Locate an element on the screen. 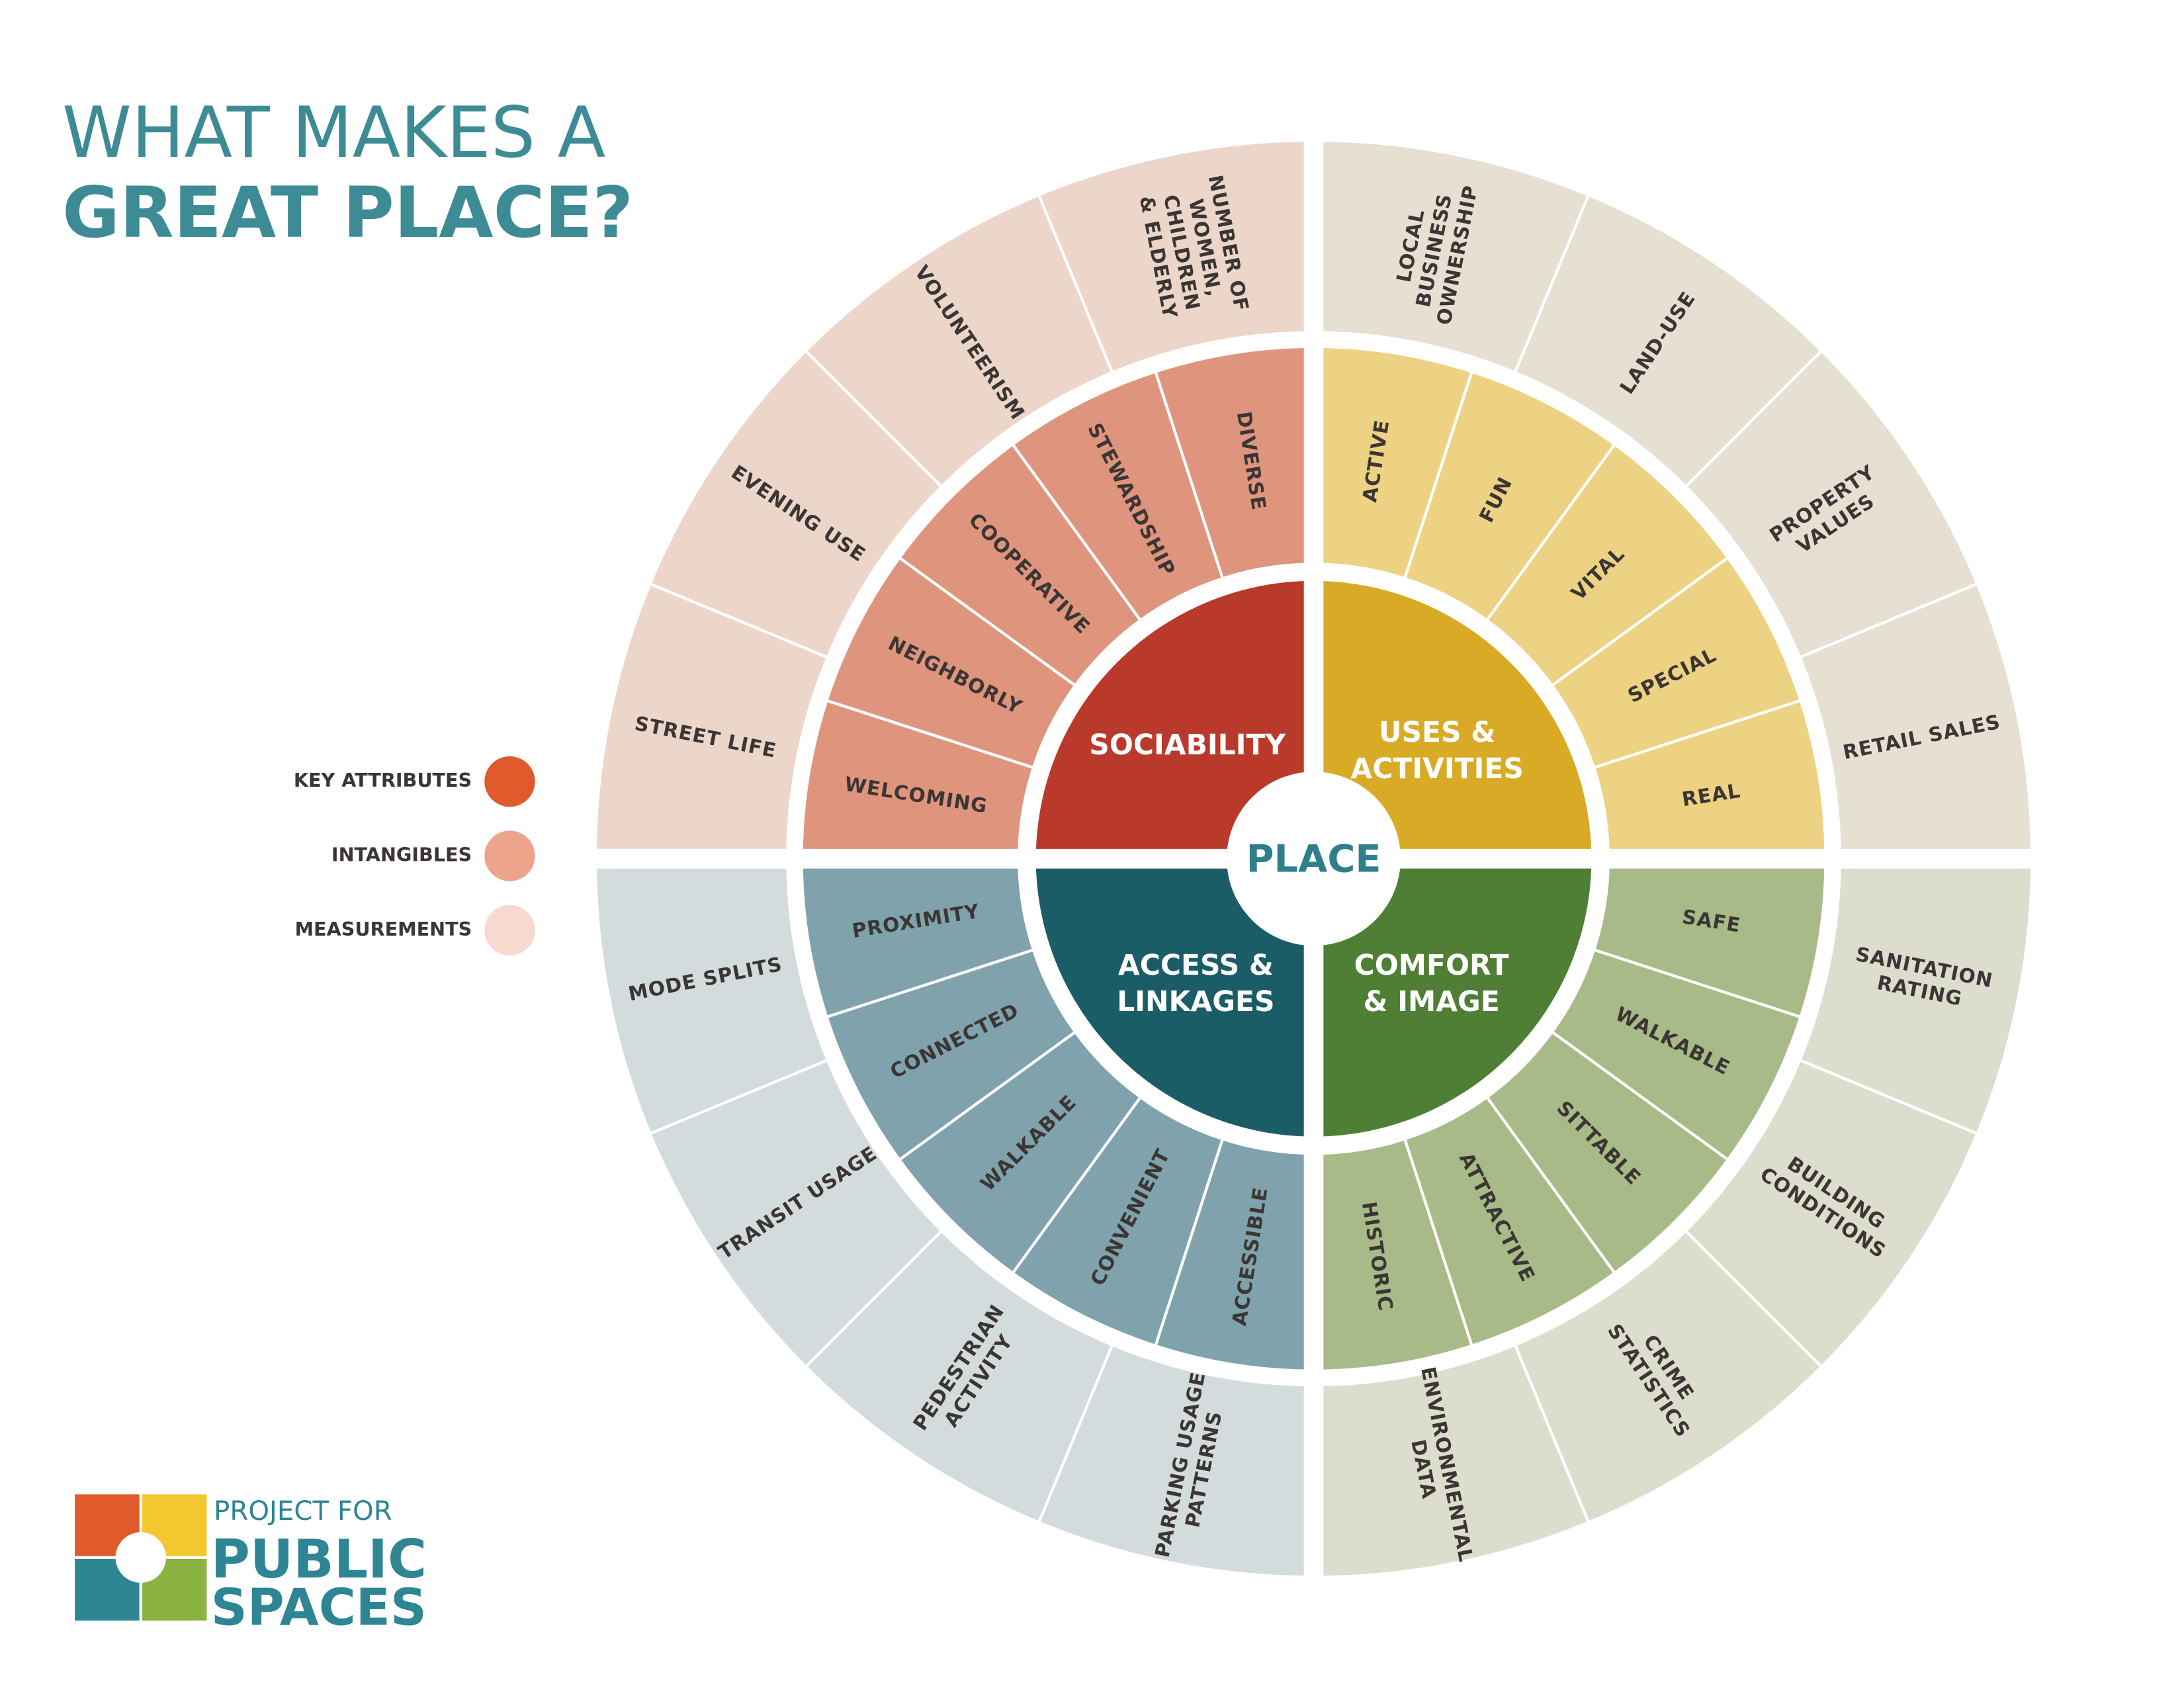 The width and height of the screenshot is (2184, 1688). logo-text: PUBLIC is located at coordinates (319, 1560).